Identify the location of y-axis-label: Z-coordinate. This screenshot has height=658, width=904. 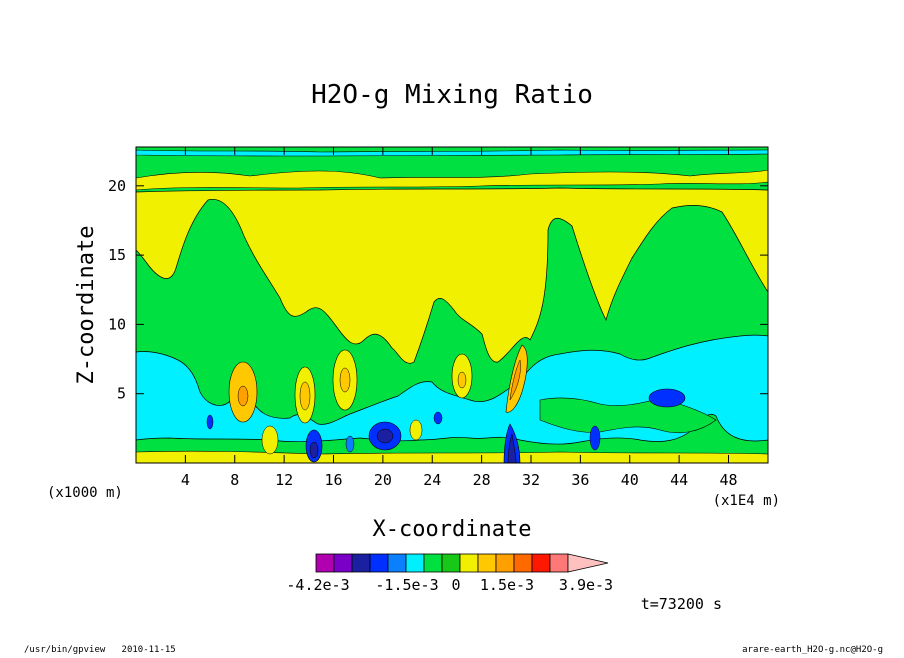
(86, 305).